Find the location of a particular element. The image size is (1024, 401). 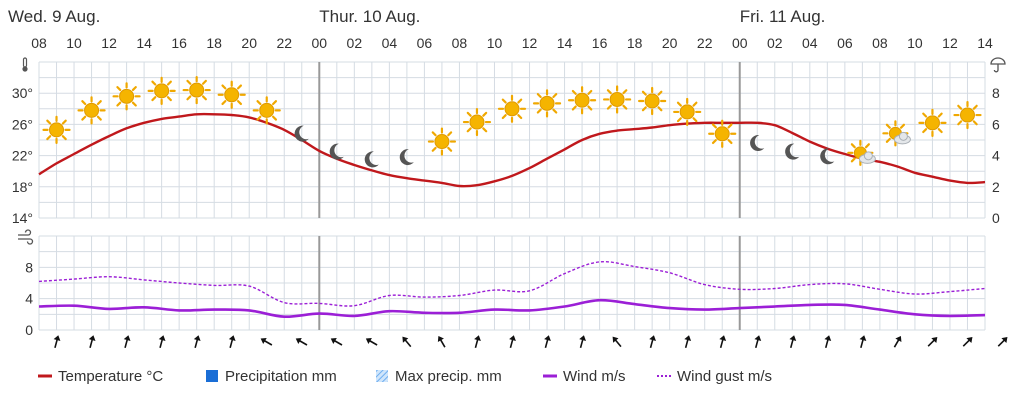

temp-axis-tick: 26° is located at coordinates (22, 124).